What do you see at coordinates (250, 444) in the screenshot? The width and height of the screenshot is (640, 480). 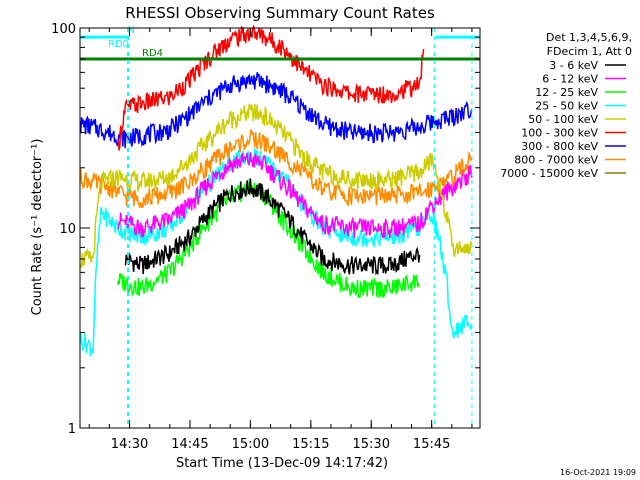 I see `x-tick-label-2: 15:00` at bounding box center [250, 444].